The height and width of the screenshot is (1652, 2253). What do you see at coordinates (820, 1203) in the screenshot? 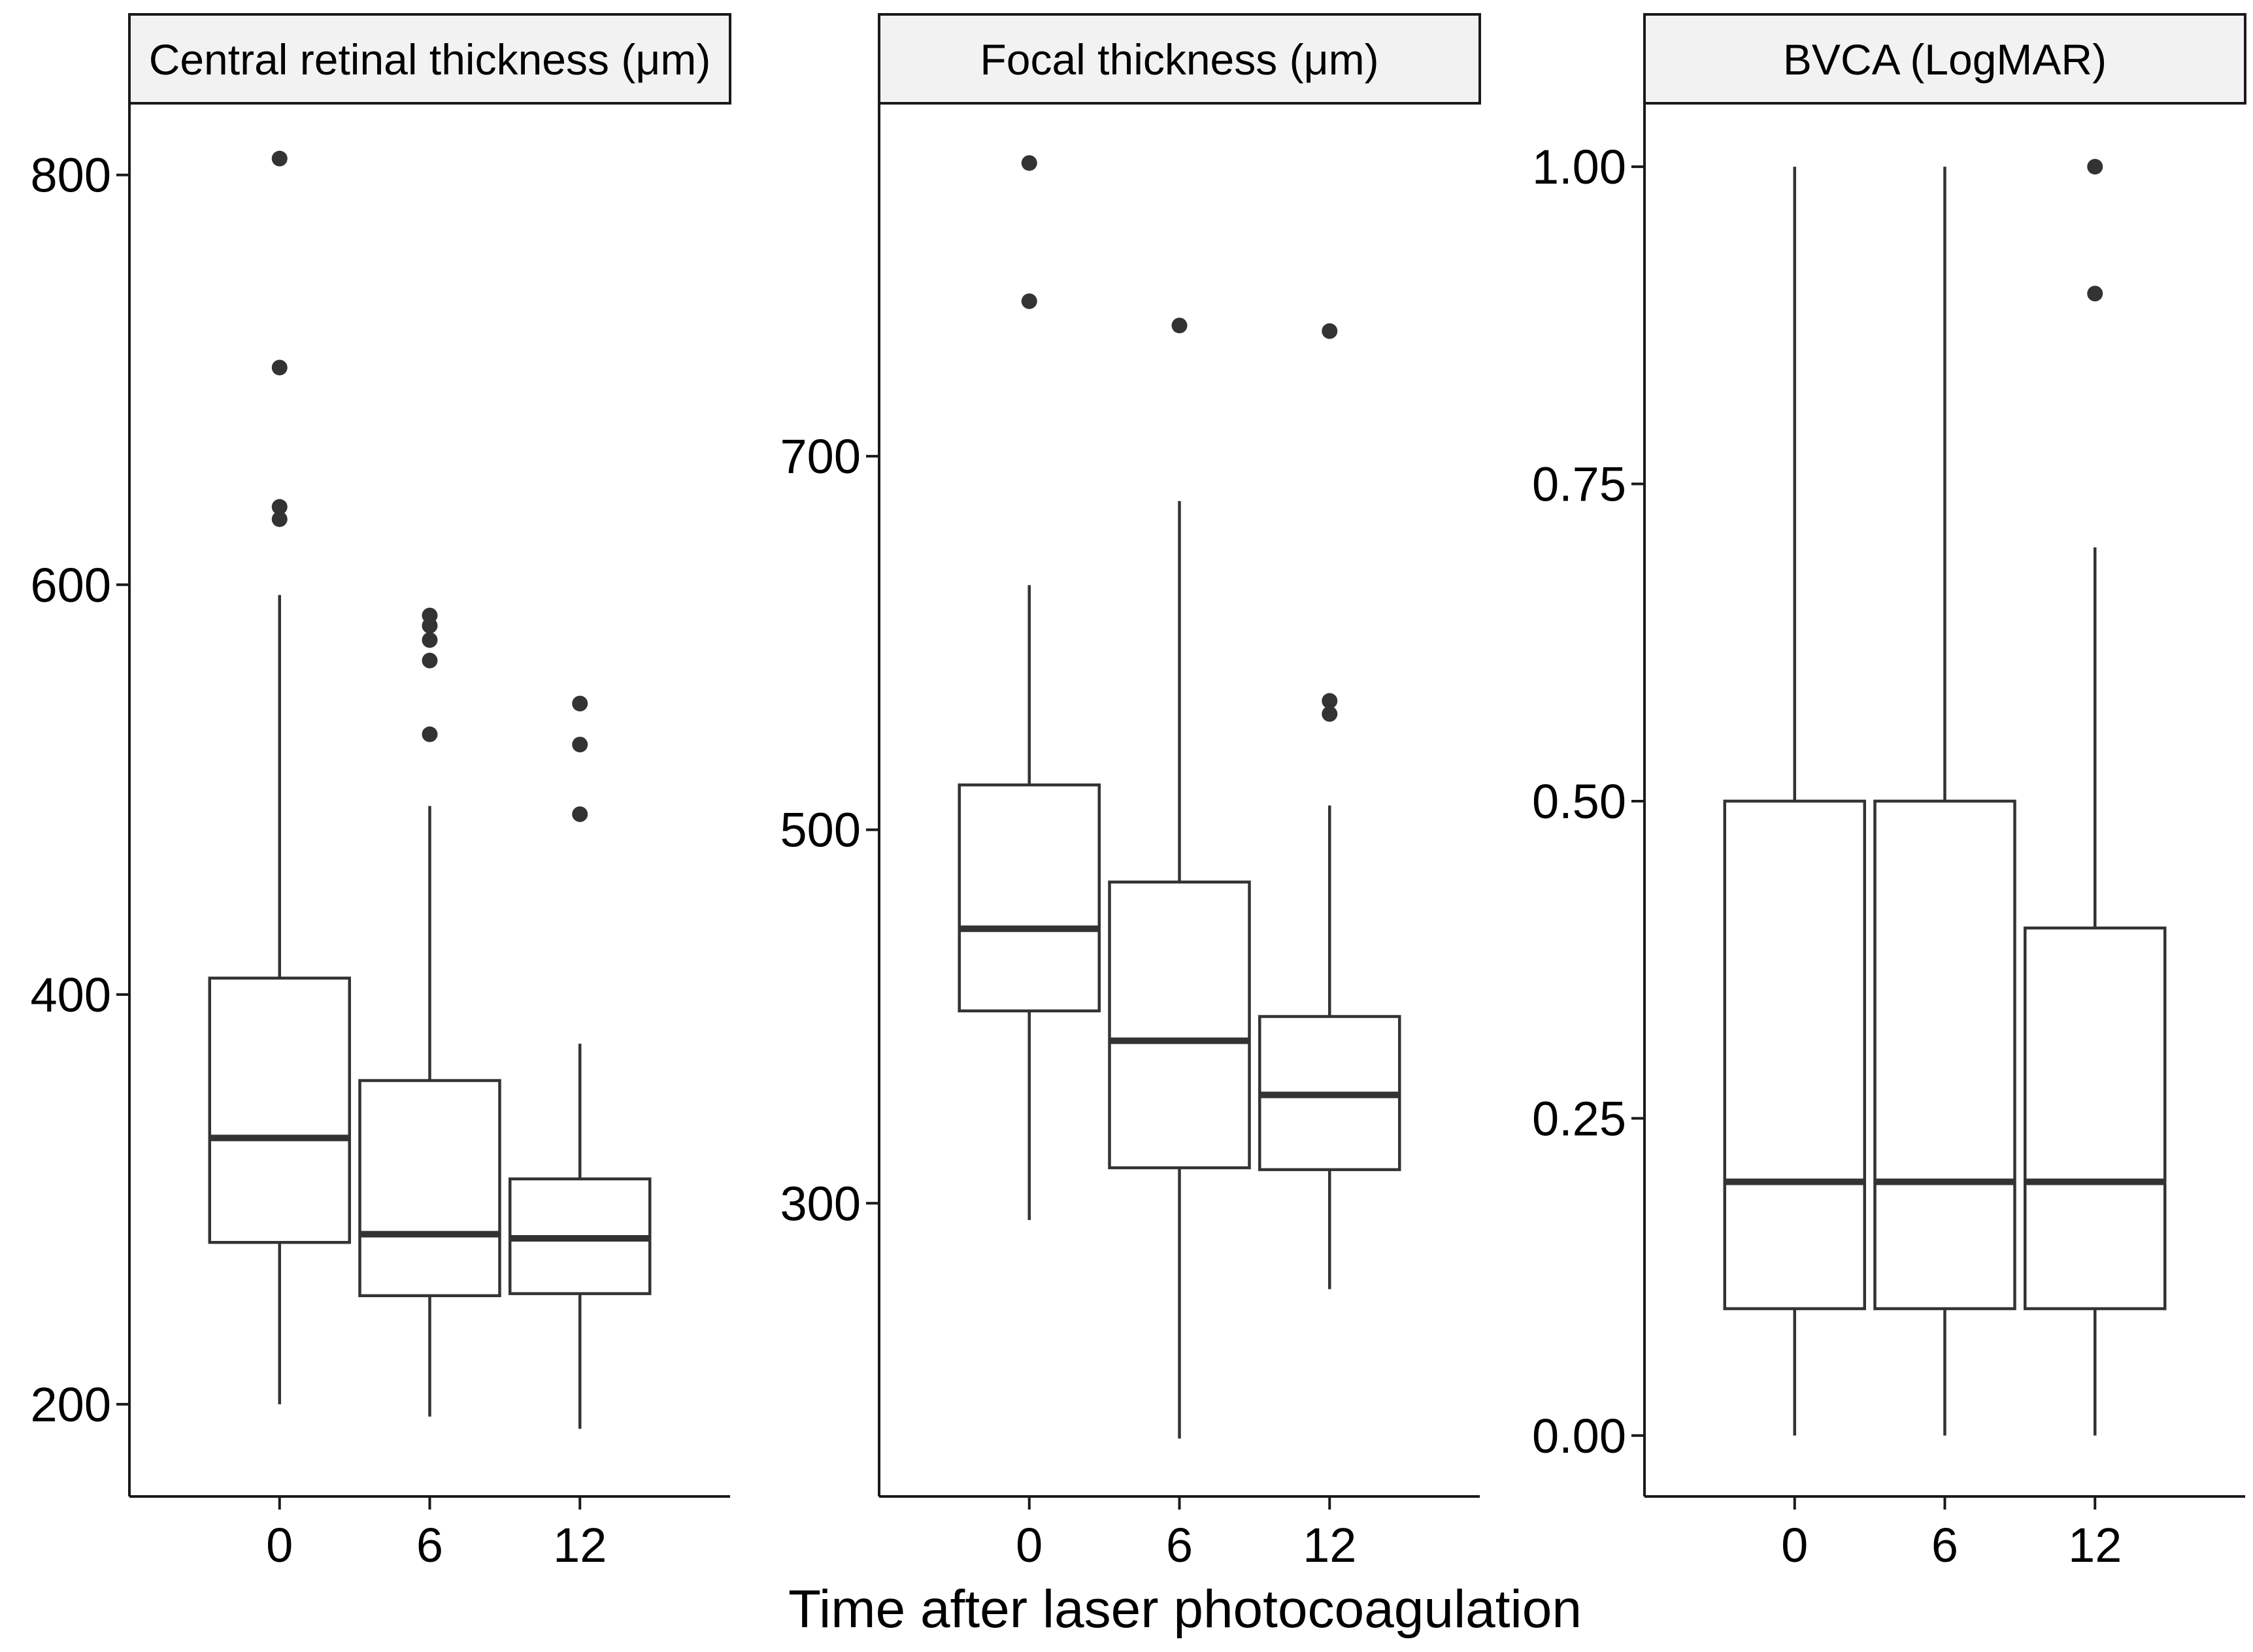
I see `y-tick-label: 300` at bounding box center [820, 1203].